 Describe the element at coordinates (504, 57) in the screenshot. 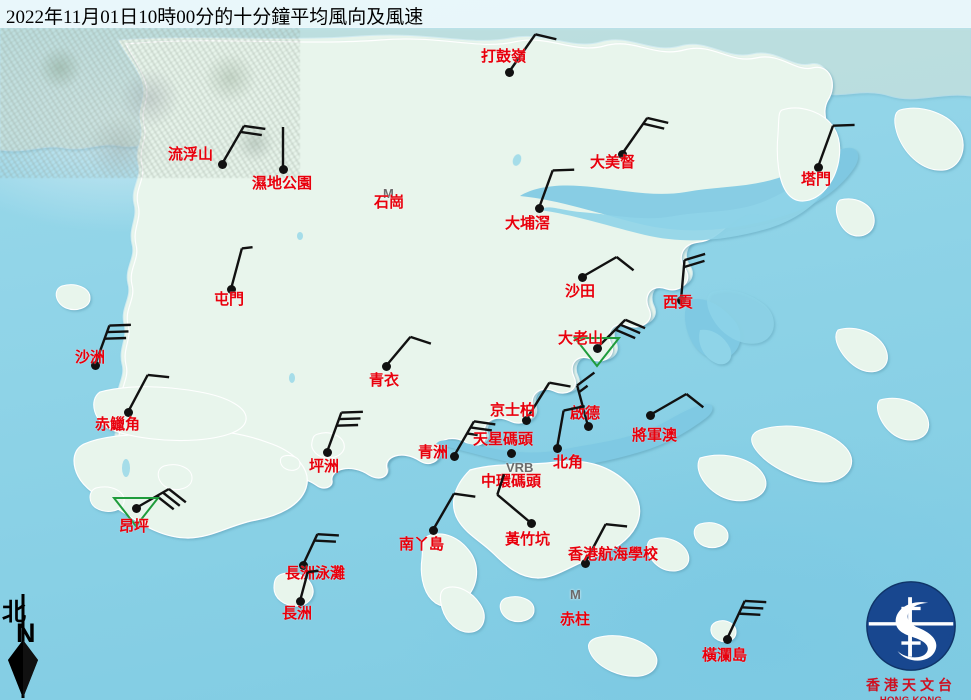

I see `station-label: 打鼓嶺` at that location.